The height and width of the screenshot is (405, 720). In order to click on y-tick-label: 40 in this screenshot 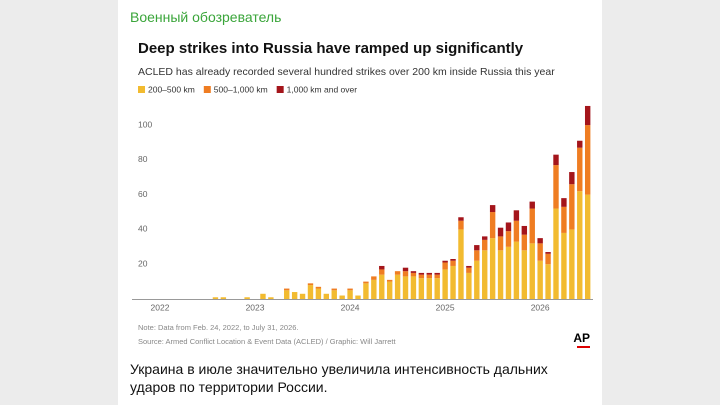, I will do `click(143, 229)`.